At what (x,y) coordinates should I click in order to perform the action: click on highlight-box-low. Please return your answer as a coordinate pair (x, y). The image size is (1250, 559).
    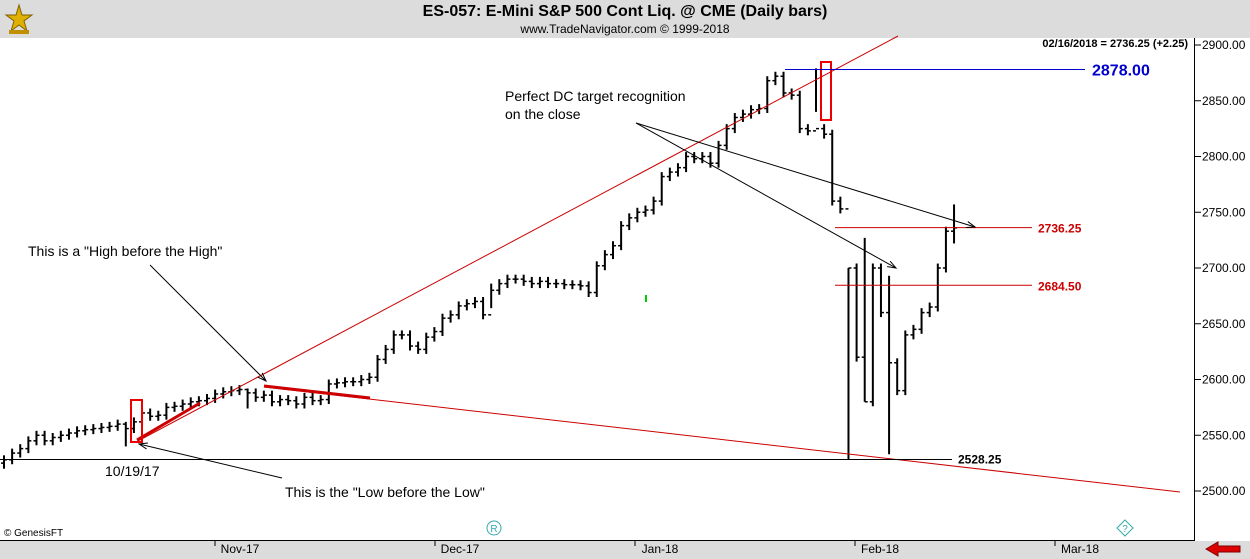
    Looking at the image, I should click on (136, 421).